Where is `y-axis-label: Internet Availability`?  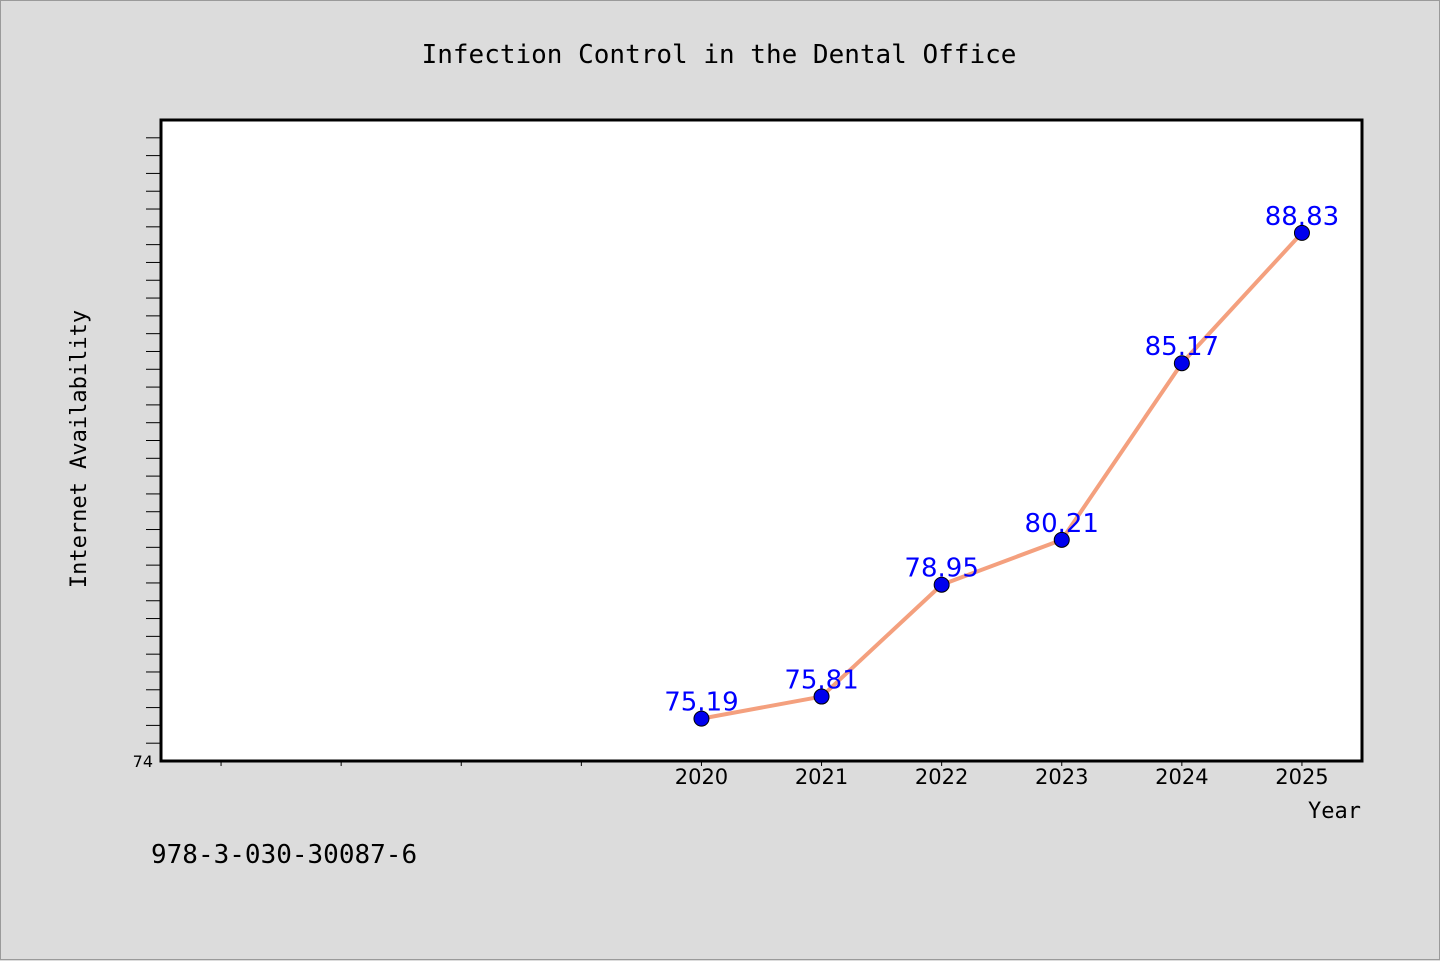
y-axis-label: Internet Availability is located at coordinates (79, 449).